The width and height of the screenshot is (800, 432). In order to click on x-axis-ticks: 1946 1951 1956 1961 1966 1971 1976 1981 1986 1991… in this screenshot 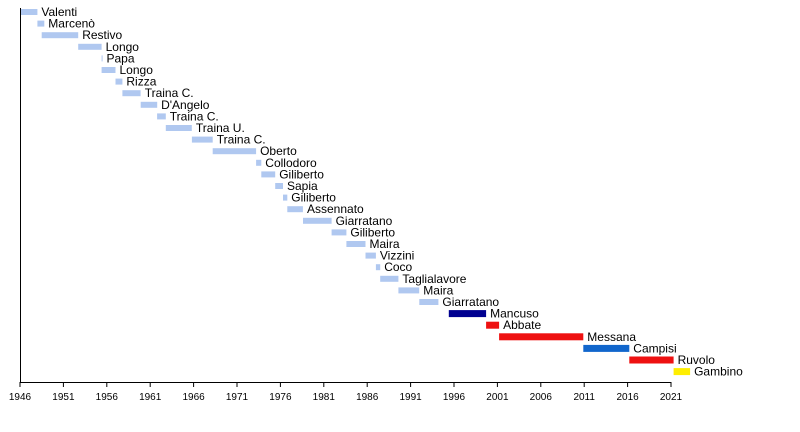, I will do `click(346, 392)`.